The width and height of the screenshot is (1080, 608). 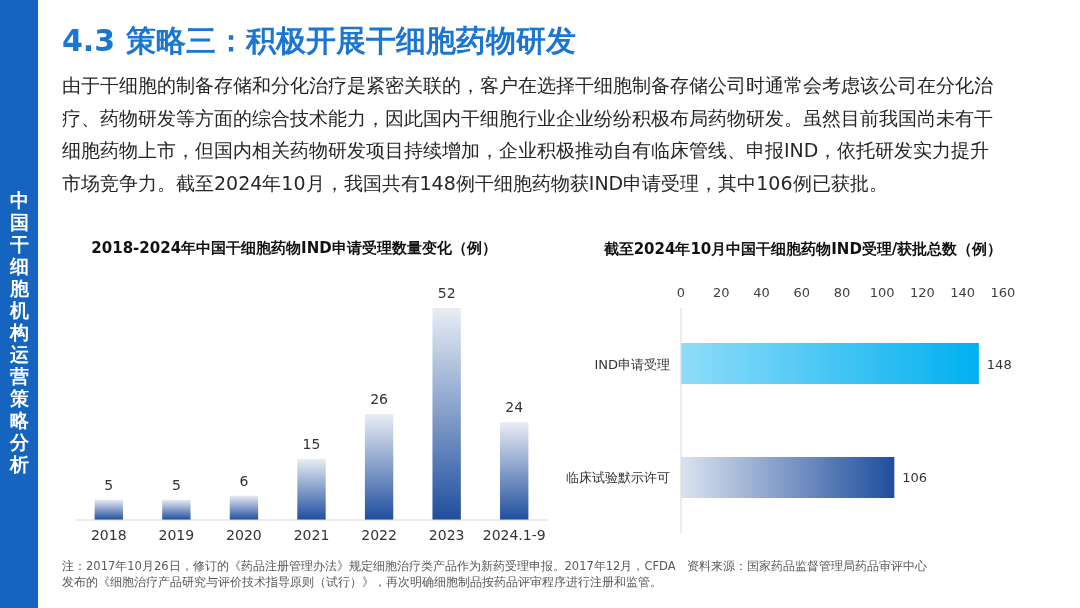 What do you see at coordinates (176, 535) in the screenshot?
I see `x-tick-label: 2019` at bounding box center [176, 535].